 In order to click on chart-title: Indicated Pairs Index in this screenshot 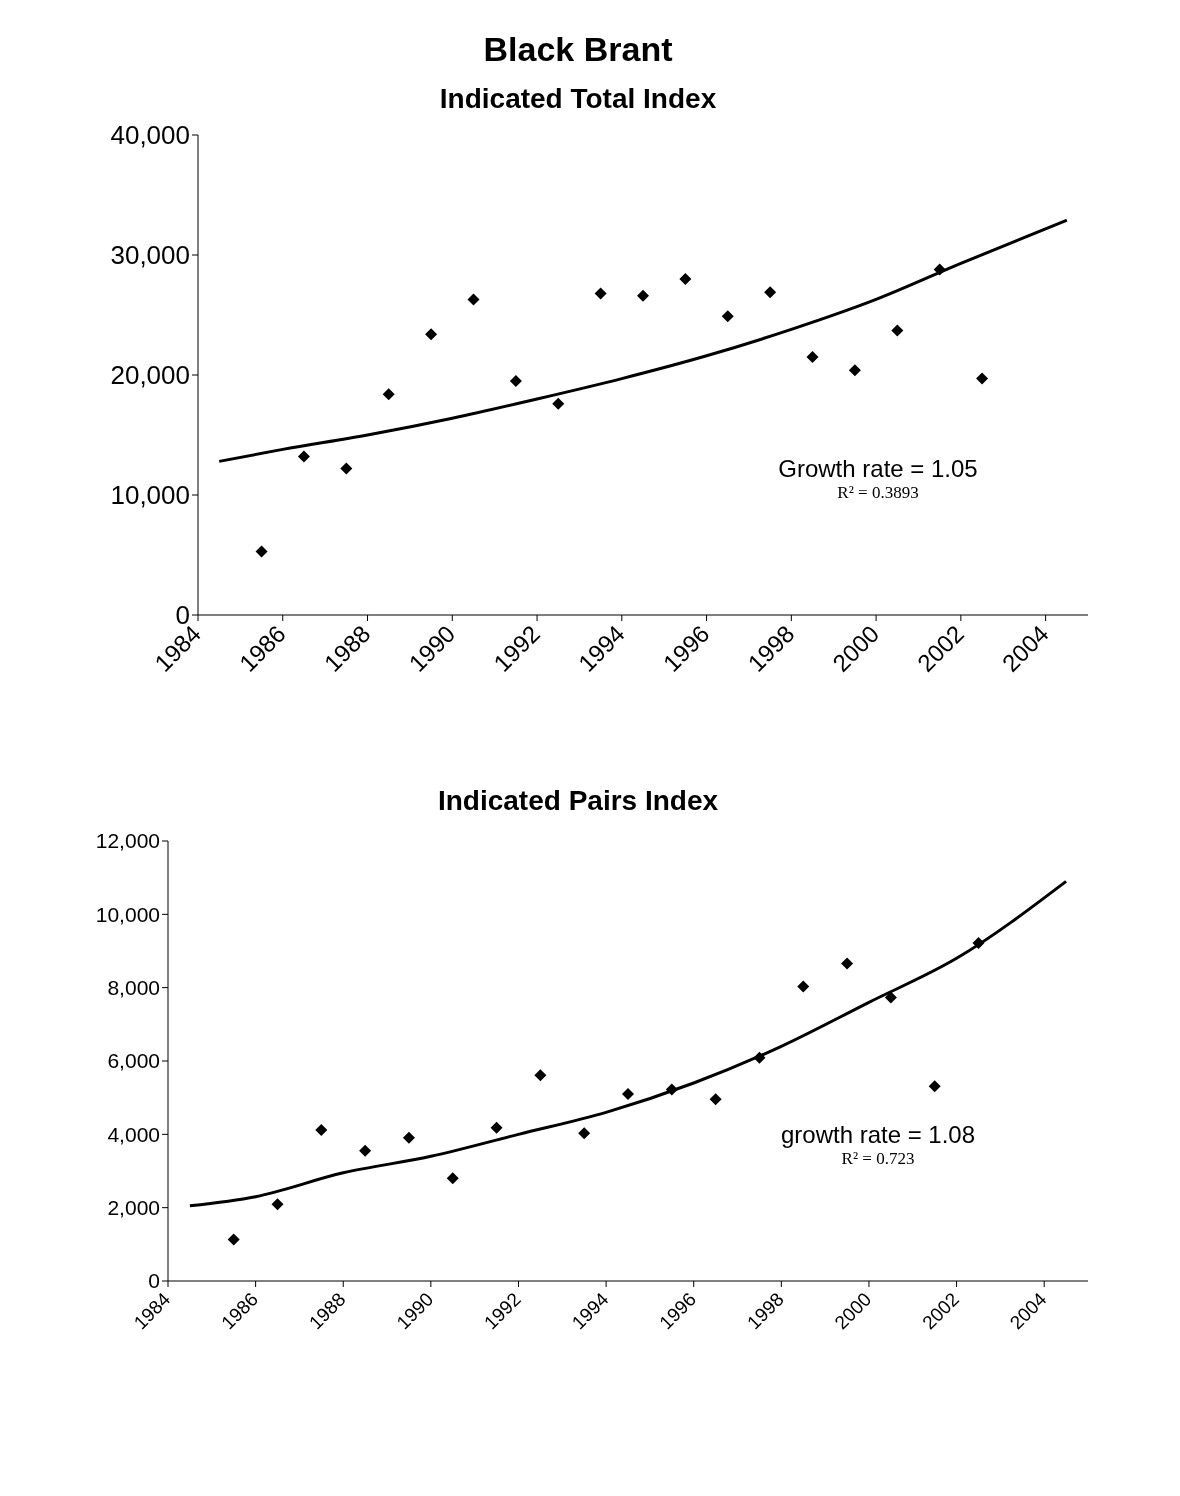, I will do `click(578, 801)`.